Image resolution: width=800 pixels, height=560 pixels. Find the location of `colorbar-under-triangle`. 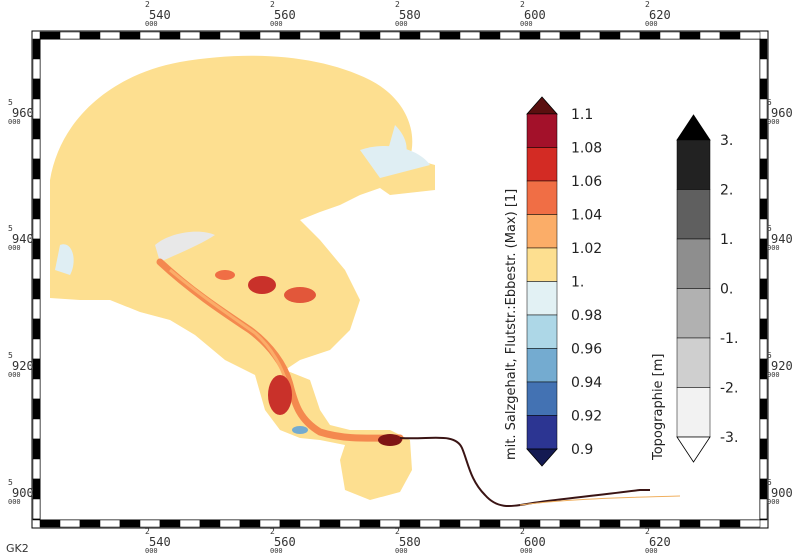

colorbar-under-triangle is located at coordinates (542, 457).